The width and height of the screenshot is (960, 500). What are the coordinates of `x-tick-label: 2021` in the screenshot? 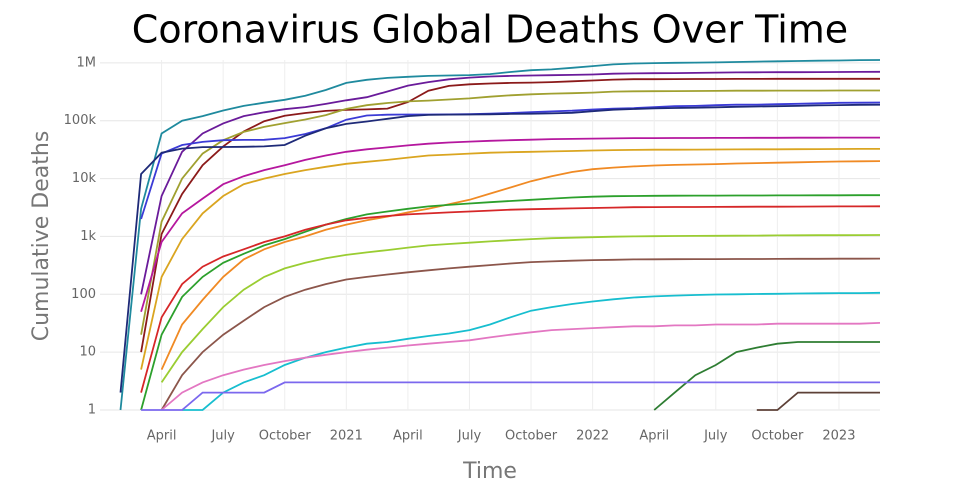 It's located at (346, 436).